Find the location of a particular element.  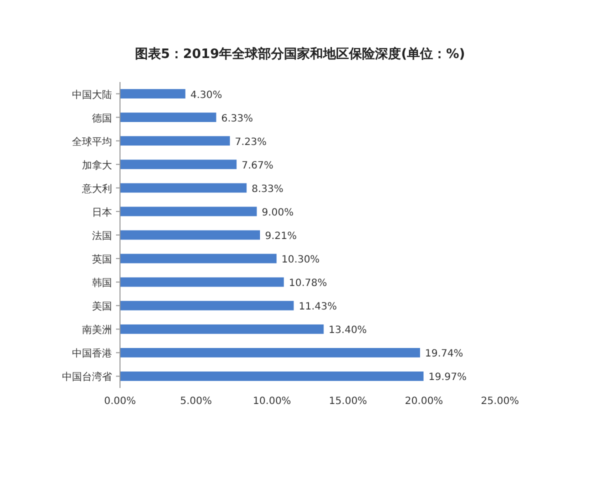

data-label: 19.74% is located at coordinates (444, 354).